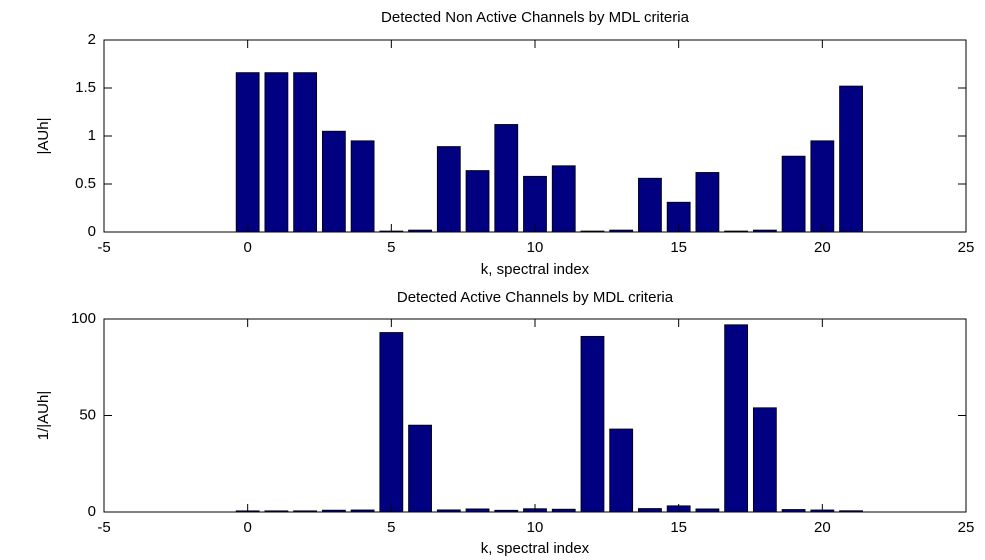 This screenshot has width=985, height=560. I want to click on y-axis-label: |AUh|, so click(43, 136).